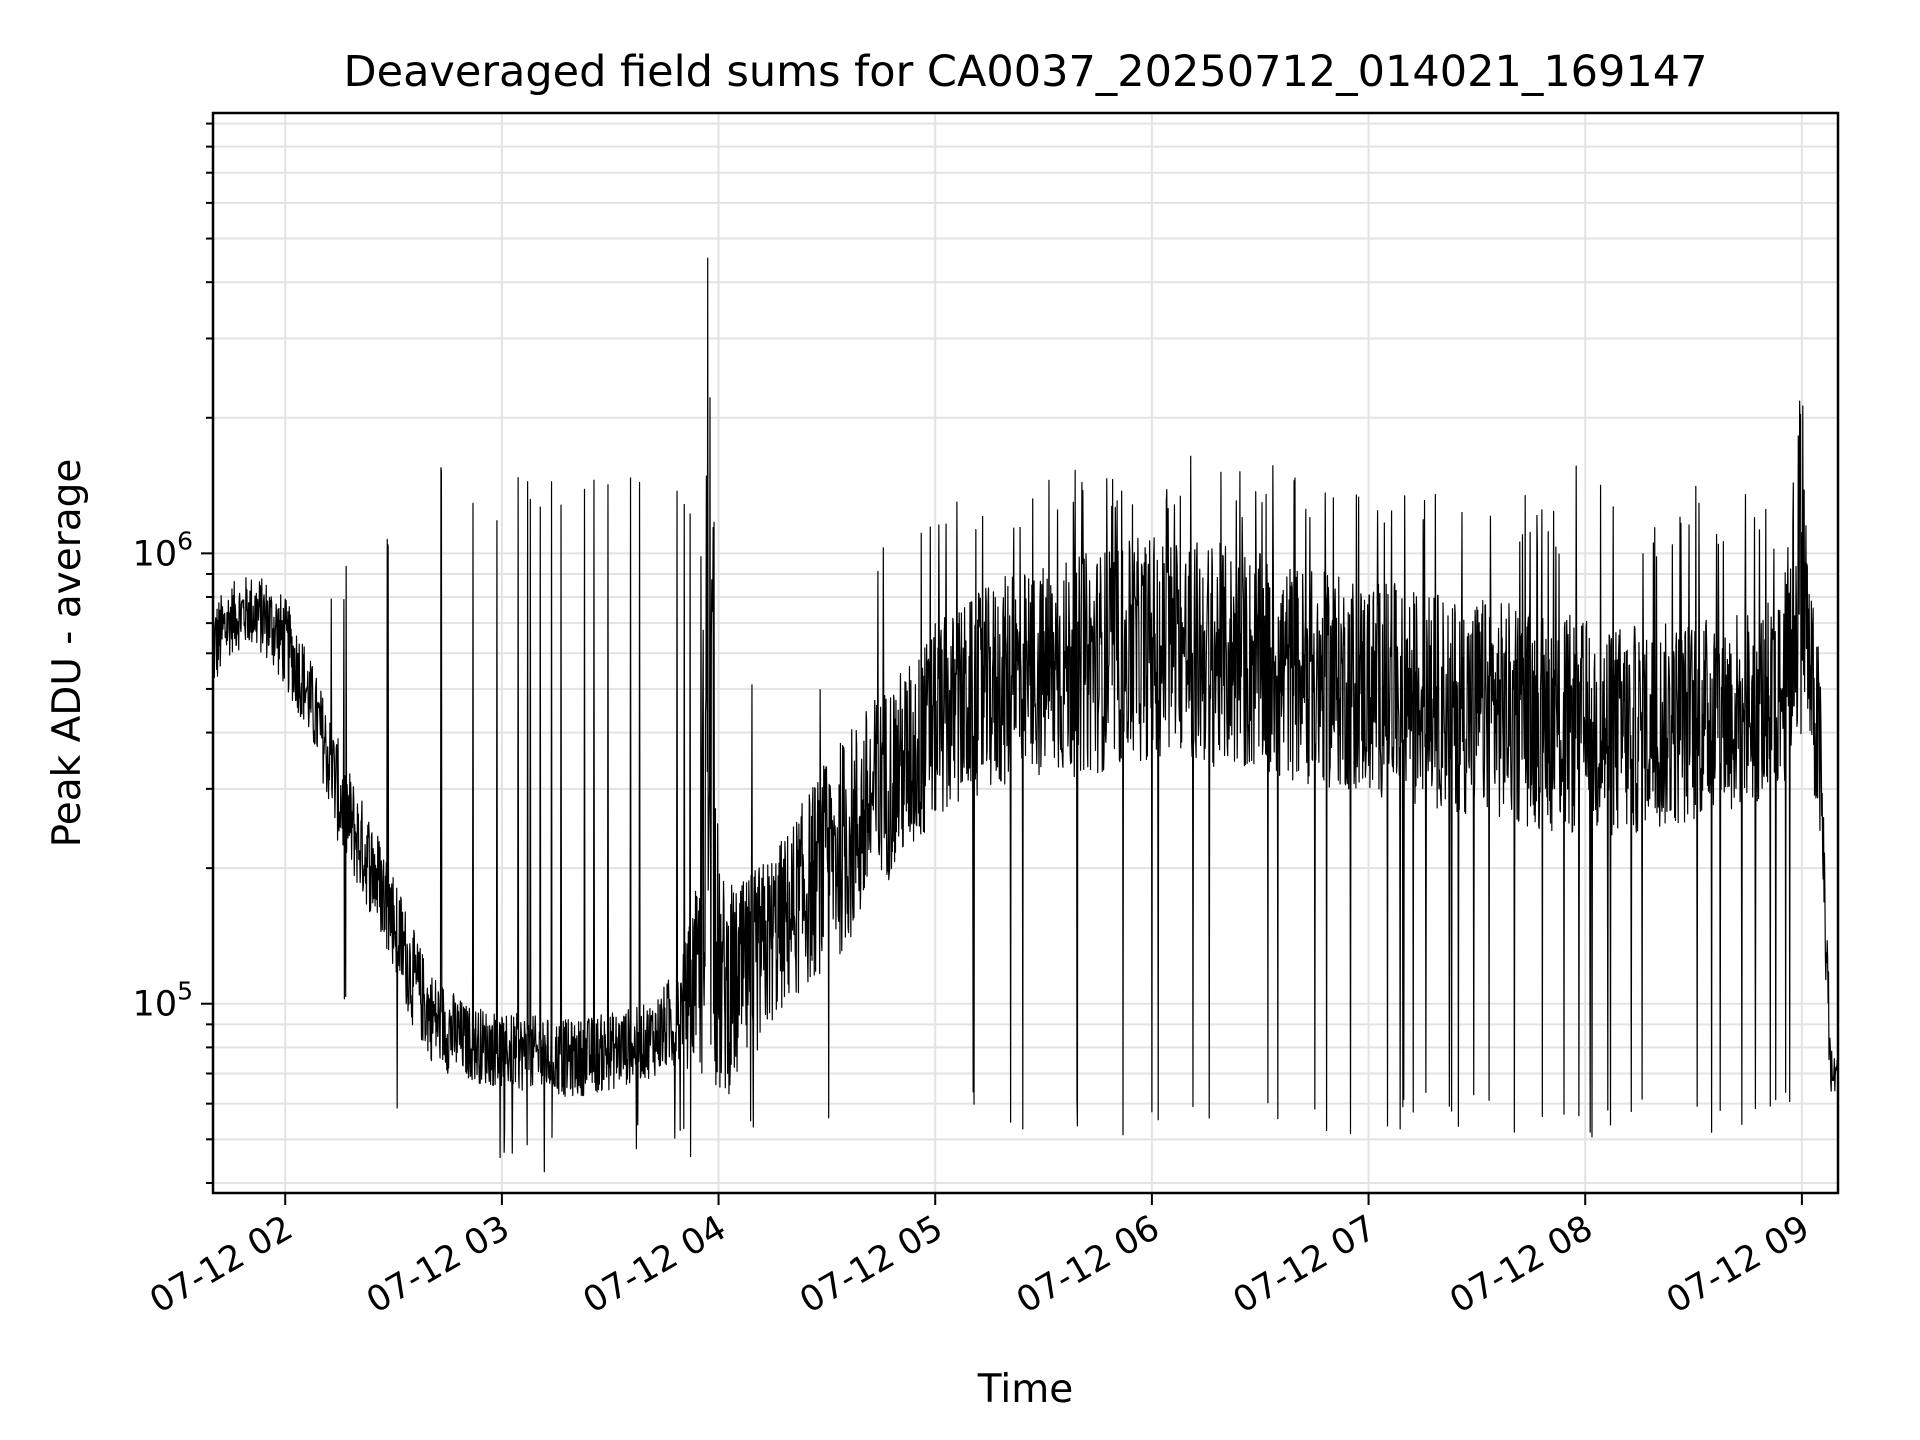 The image size is (1920, 1440). I want to click on y-tick-exponent: 5, so click(185, 991).